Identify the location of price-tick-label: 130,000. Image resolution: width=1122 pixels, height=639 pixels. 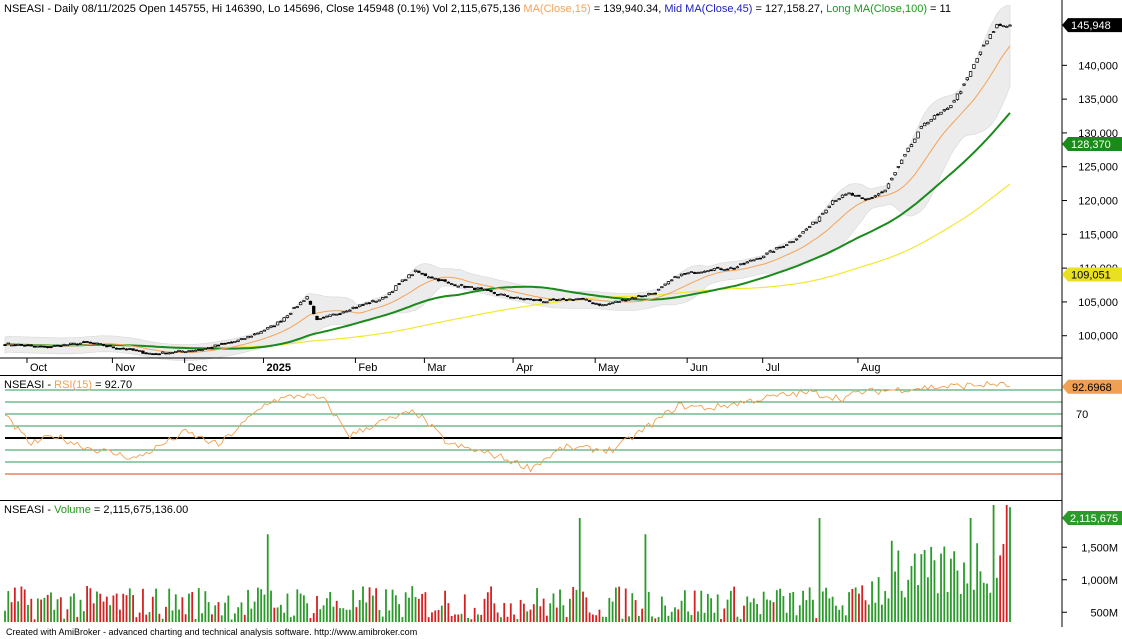
(1098, 134).